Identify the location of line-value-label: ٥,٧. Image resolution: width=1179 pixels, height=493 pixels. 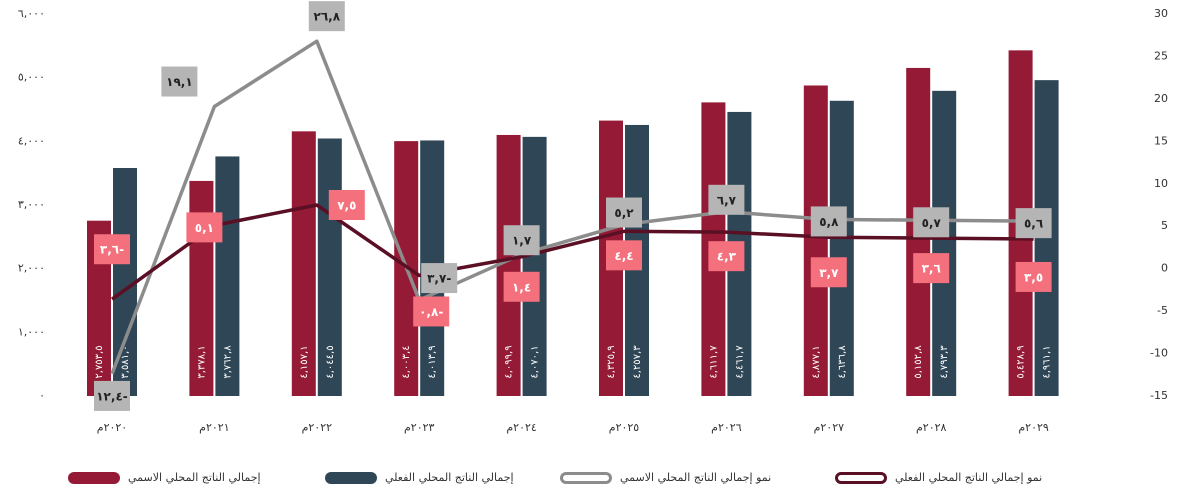
(932, 223).